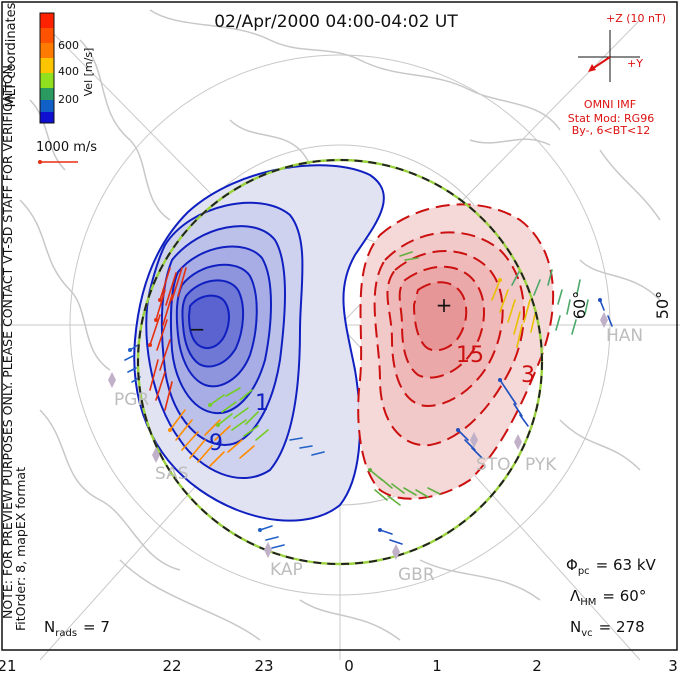 The height and width of the screenshot is (674, 680). I want to click on vectors-dawn-green, so click(405, 378).